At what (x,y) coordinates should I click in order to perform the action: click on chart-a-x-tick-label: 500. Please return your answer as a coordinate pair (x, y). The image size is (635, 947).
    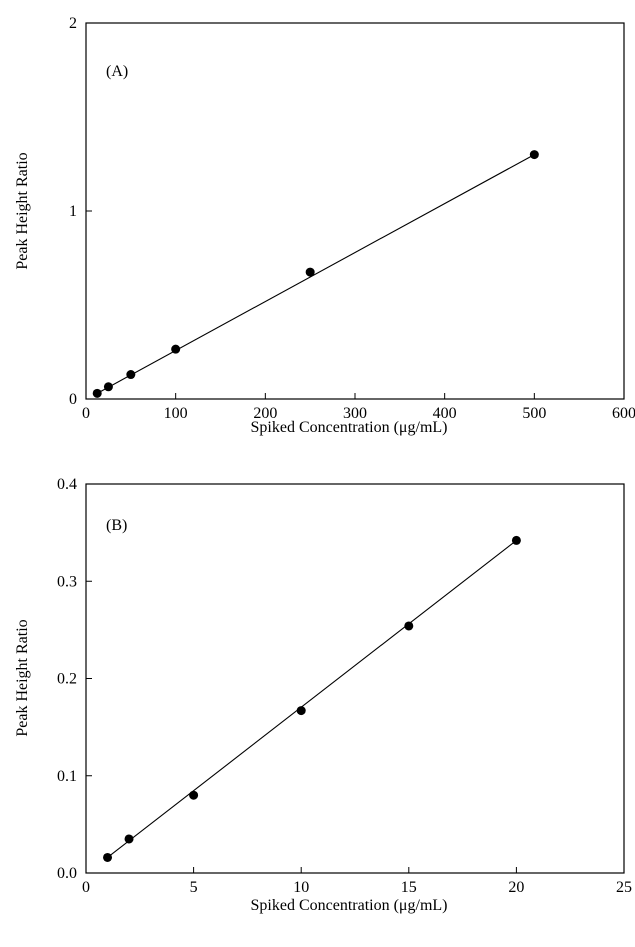
    Looking at the image, I should click on (534, 413).